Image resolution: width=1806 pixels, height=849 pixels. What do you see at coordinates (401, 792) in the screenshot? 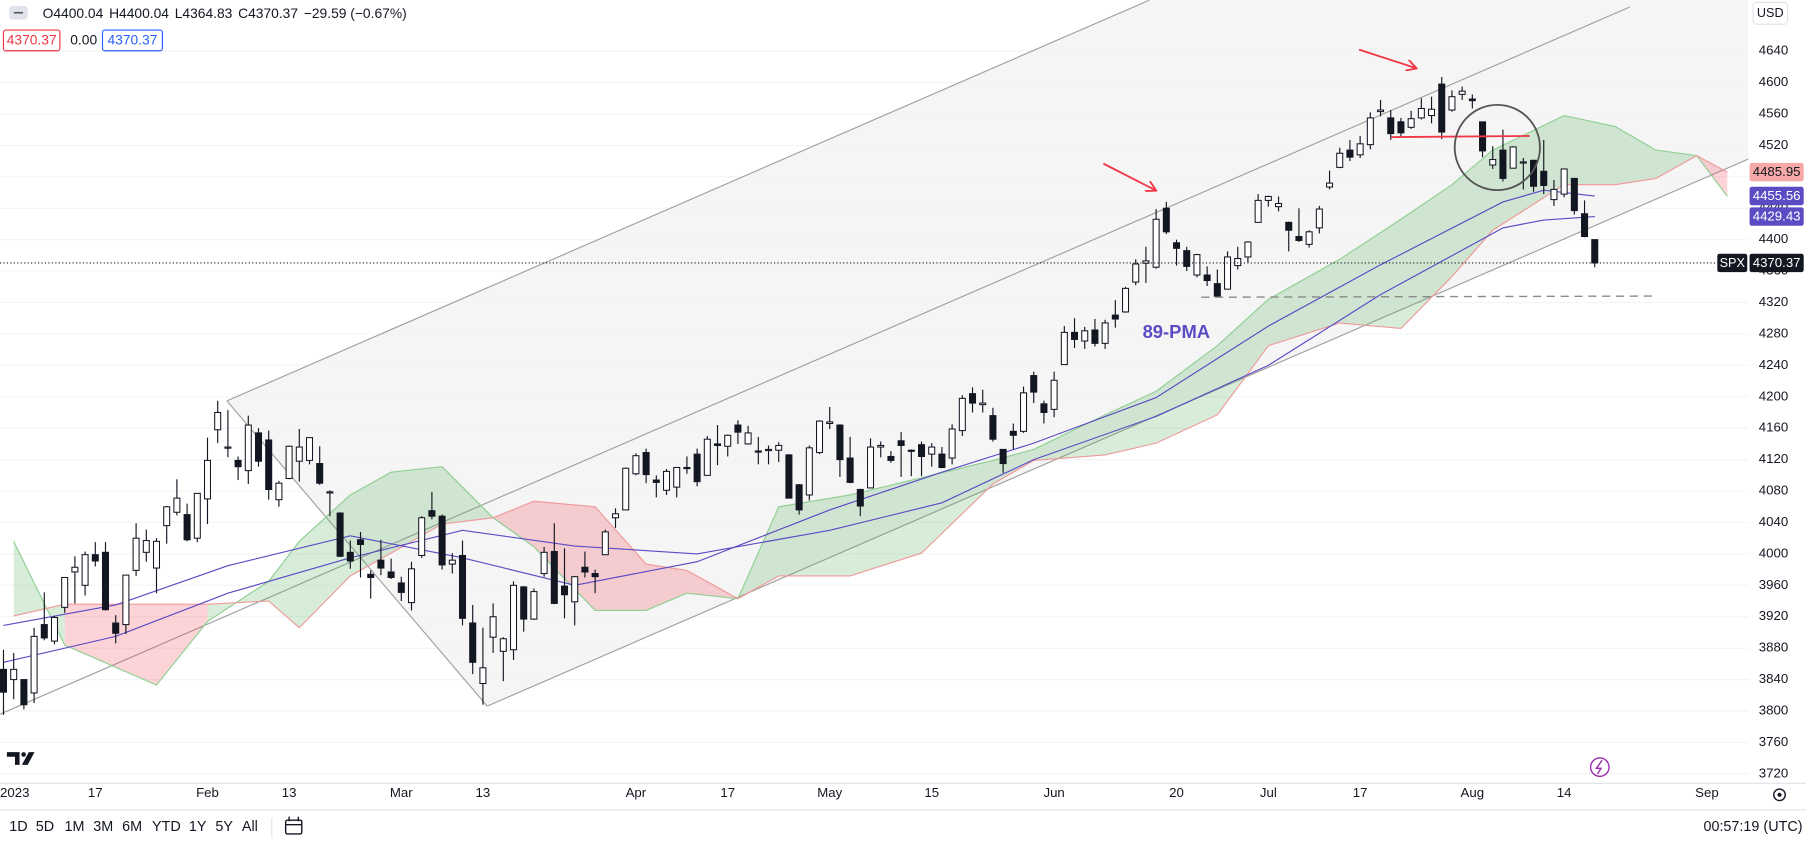
I see `x-tick-label: Mar` at bounding box center [401, 792].